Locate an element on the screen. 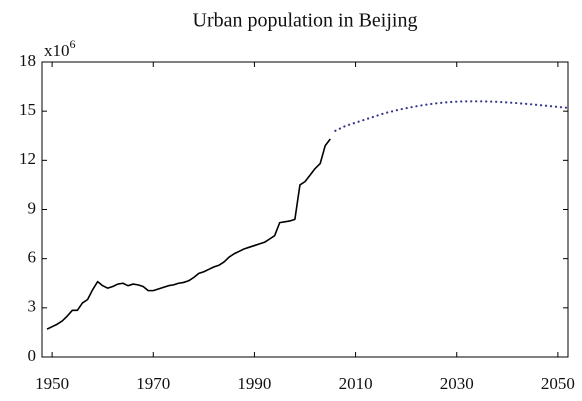 This screenshot has width=582, height=401. y-tick-label: 15 is located at coordinates (27, 109).